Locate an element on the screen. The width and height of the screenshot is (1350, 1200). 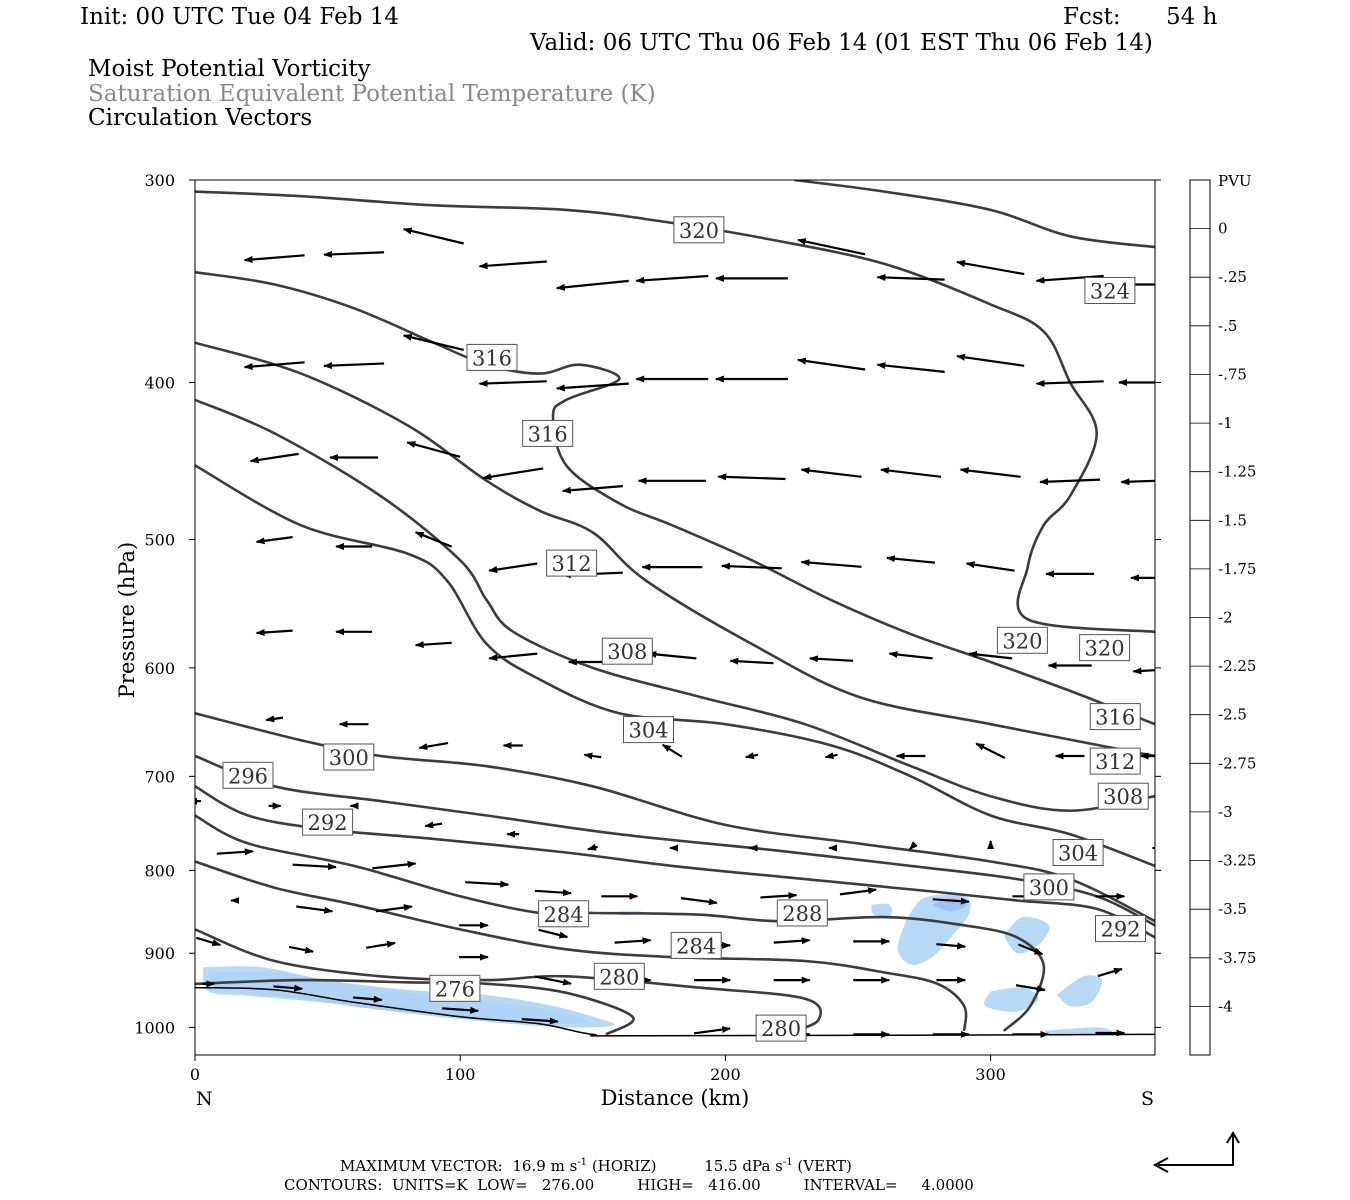
y-tick-label: 500 is located at coordinates (159, 540).